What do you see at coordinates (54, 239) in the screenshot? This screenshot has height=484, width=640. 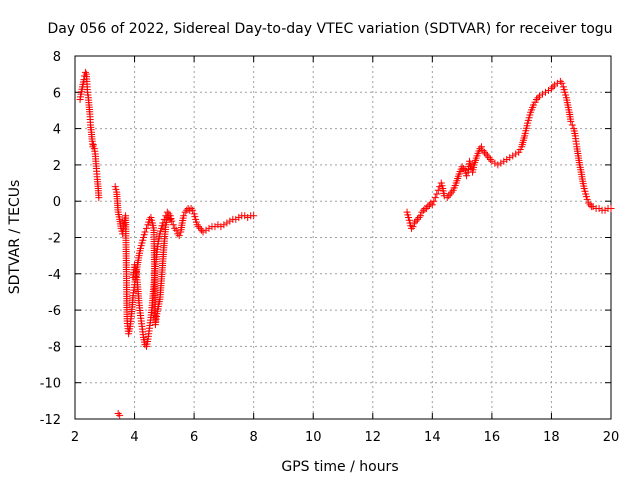 I see `y-tick-label: -2` at bounding box center [54, 239].